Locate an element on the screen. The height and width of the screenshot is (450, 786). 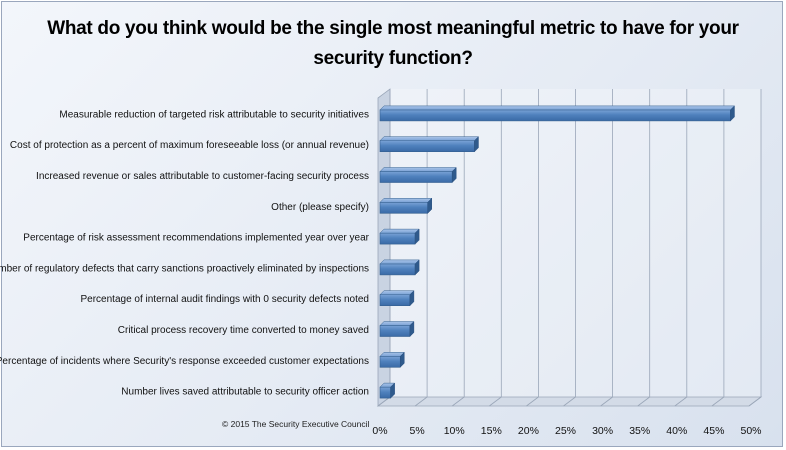
x-tick-label: 5% is located at coordinates (417, 431).